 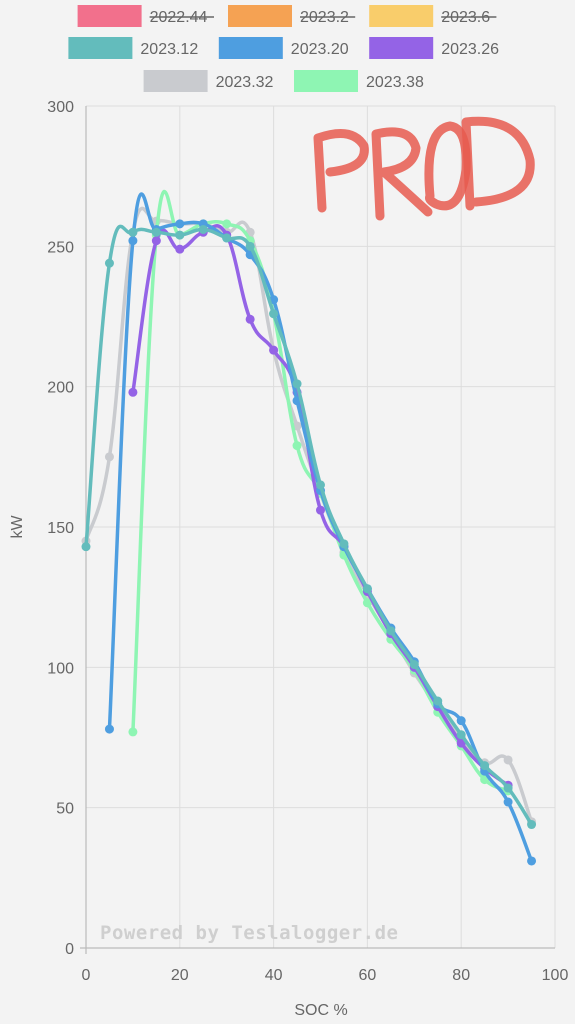 I want to click on y-axis-title: kW, so click(x=17, y=527).